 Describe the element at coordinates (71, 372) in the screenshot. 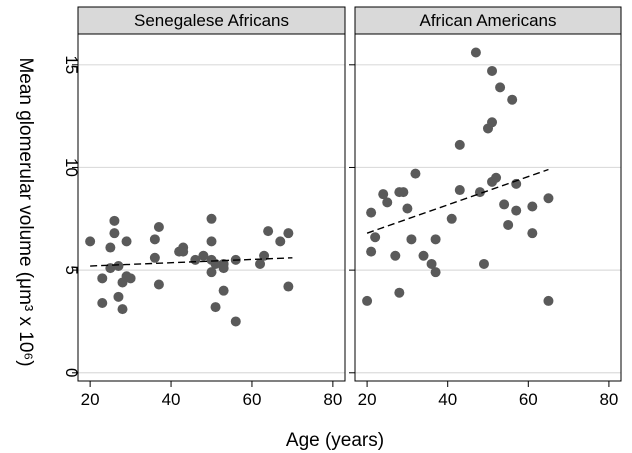

I see `y-tick-label: 0` at that location.